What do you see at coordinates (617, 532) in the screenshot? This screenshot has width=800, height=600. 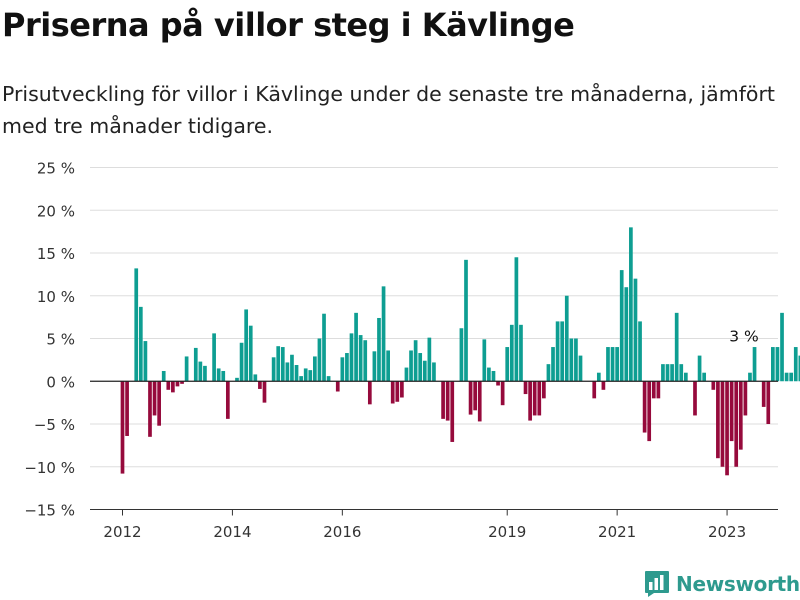 I see `x-tick-label: 2021` at bounding box center [617, 532].